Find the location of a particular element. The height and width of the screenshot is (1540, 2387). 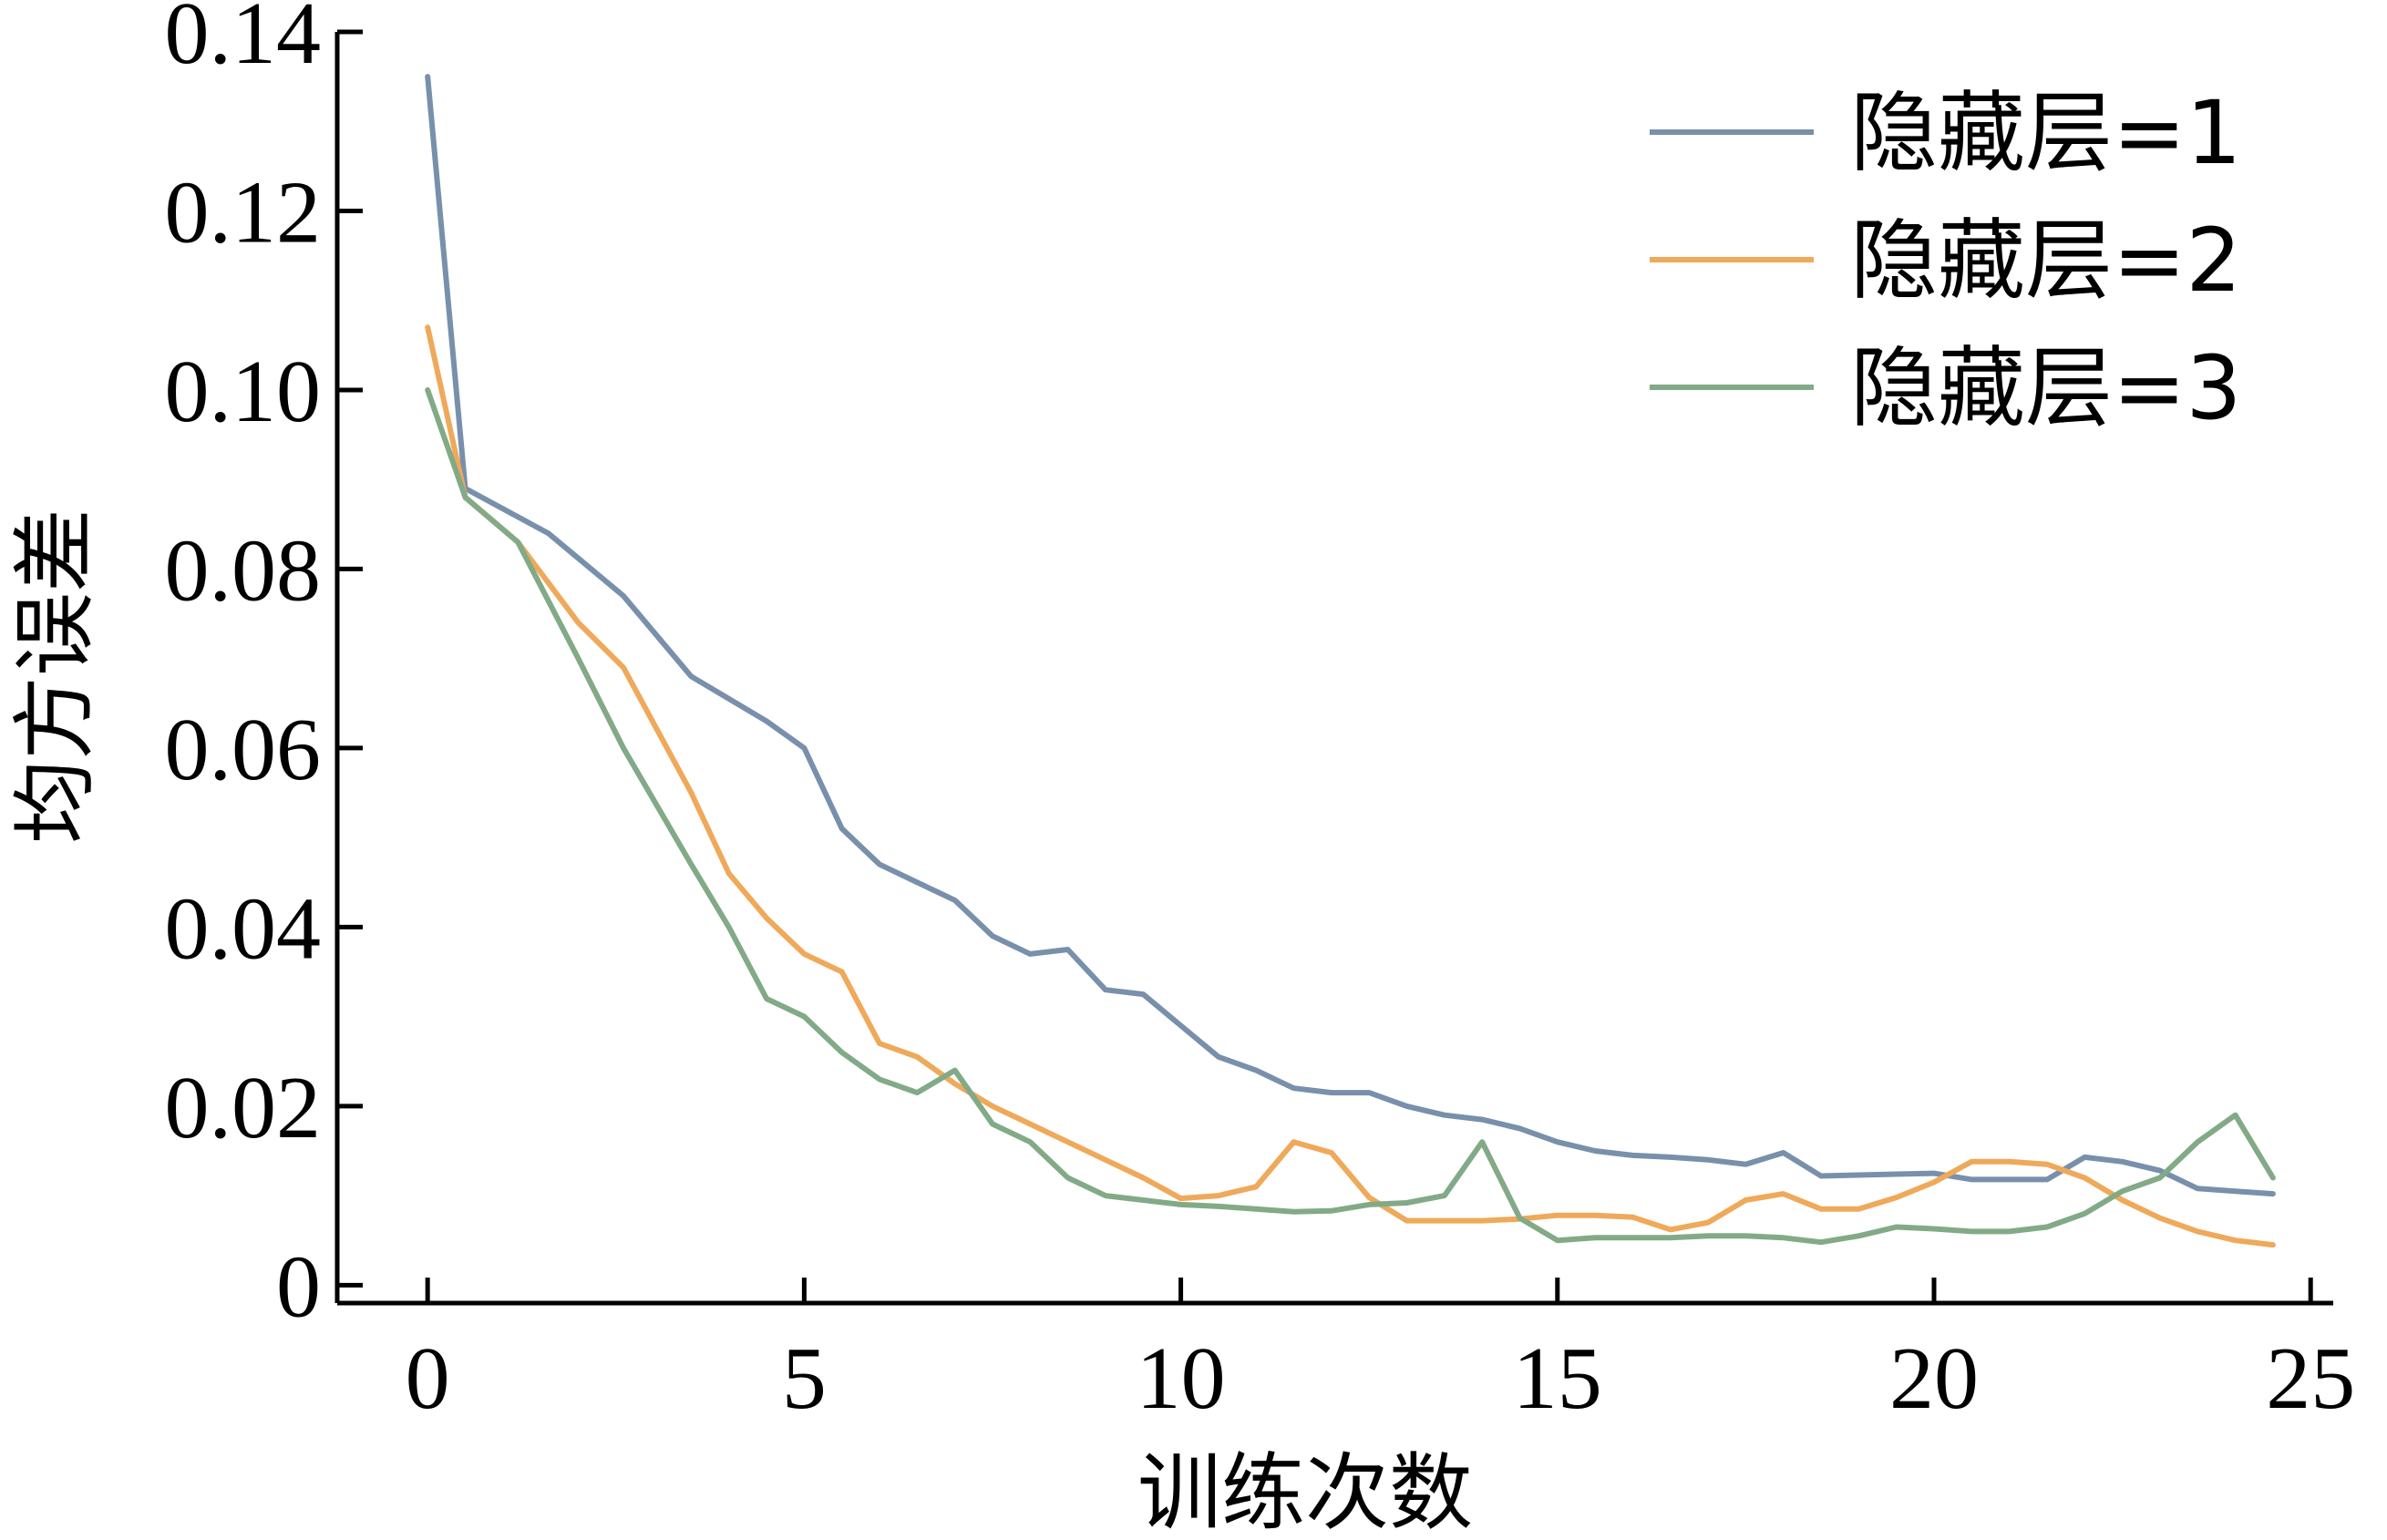

x-tick-label: 25 is located at coordinates (2311, 1379).